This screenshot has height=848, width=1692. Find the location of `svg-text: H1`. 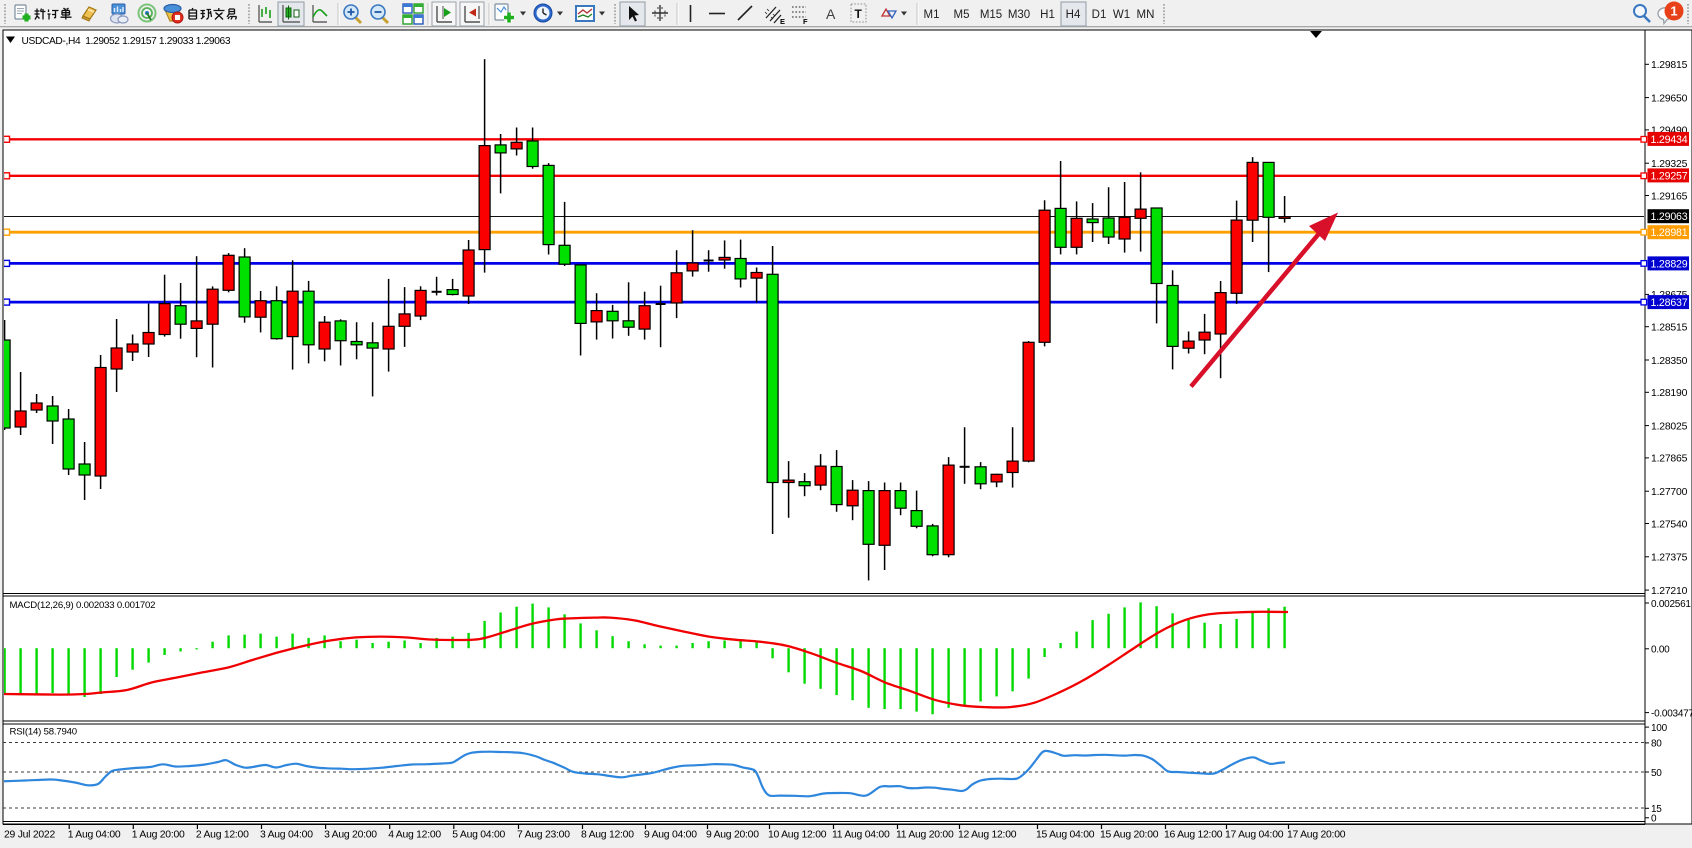

svg-text: H1 is located at coordinates (1047, 15).